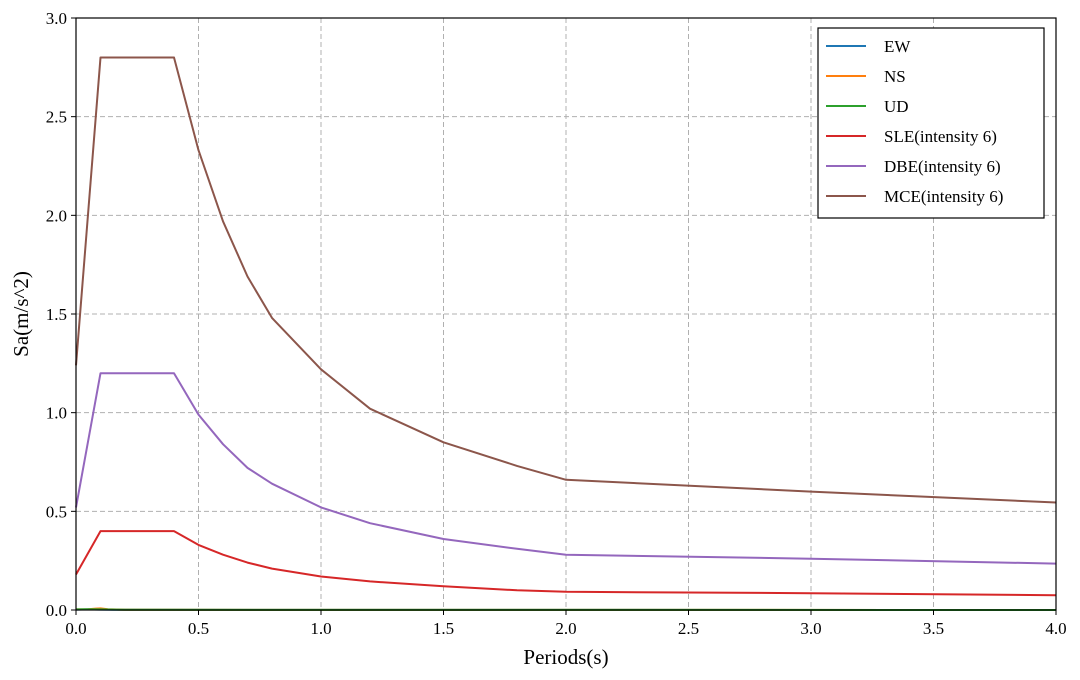  What do you see at coordinates (943, 196) in the screenshot?
I see `legend-label: MCE(intensity 6)` at bounding box center [943, 196].